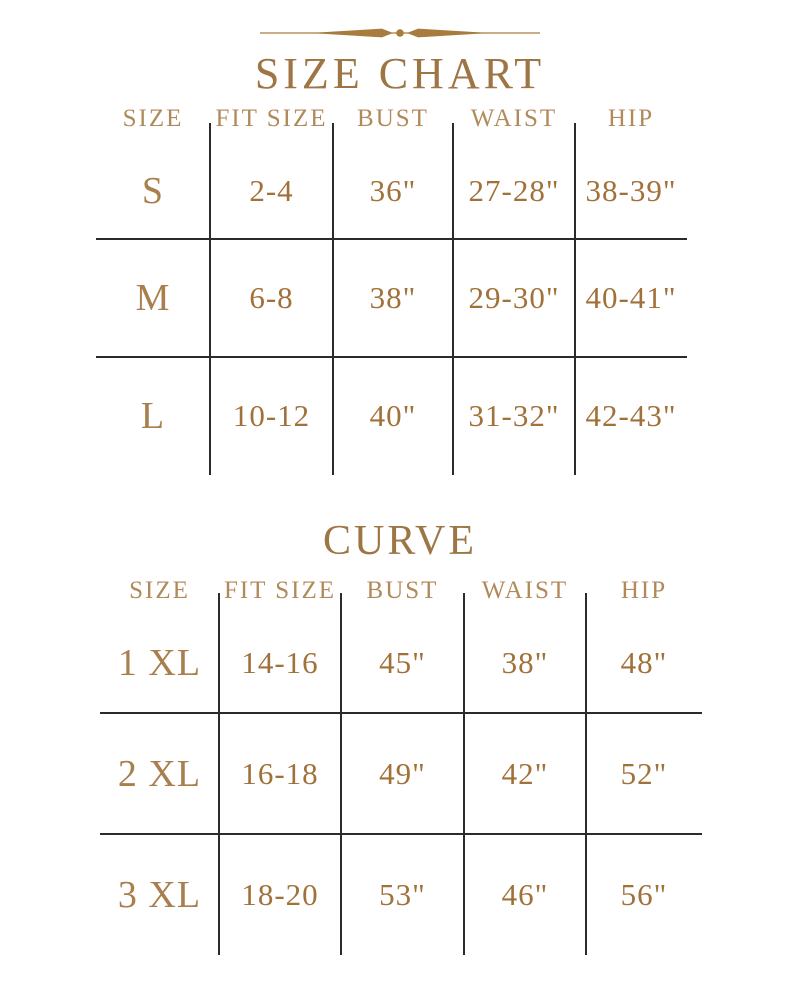 This screenshot has height=1000, width=800. I want to click on table-cell-waist: 29-30", so click(514, 297).